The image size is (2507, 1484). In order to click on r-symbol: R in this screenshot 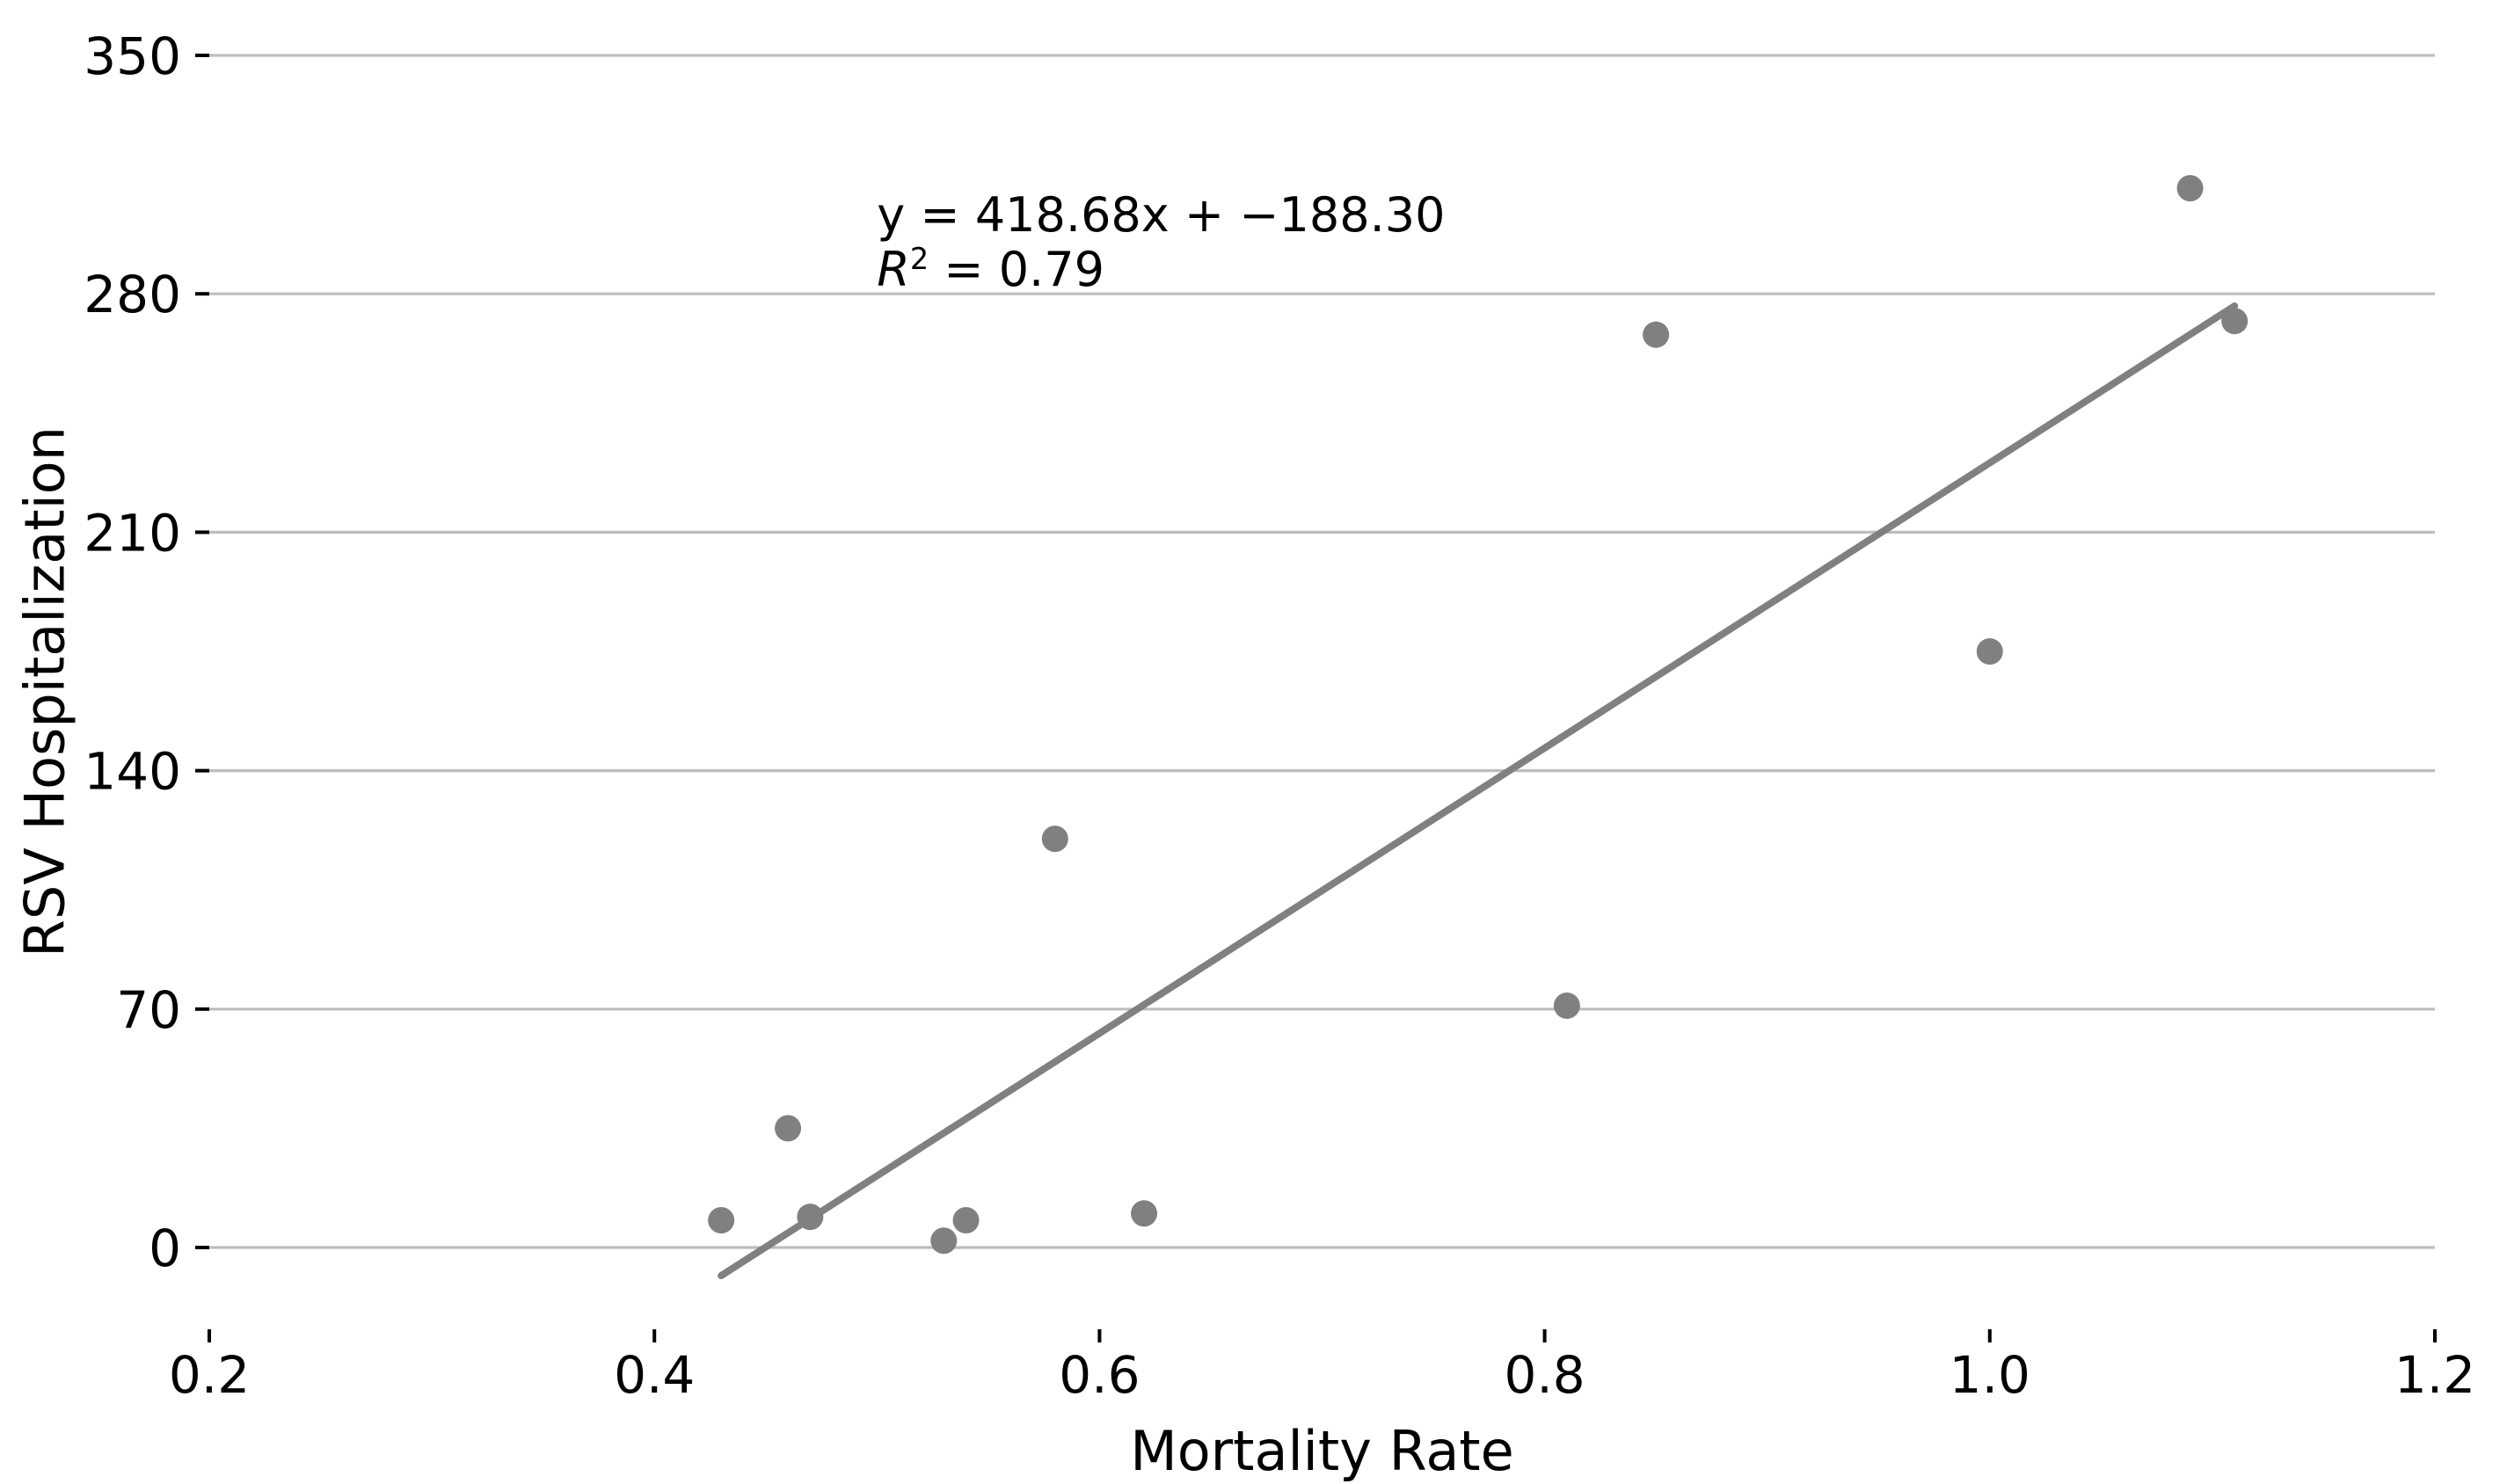, I will do `click(894, 269)`.